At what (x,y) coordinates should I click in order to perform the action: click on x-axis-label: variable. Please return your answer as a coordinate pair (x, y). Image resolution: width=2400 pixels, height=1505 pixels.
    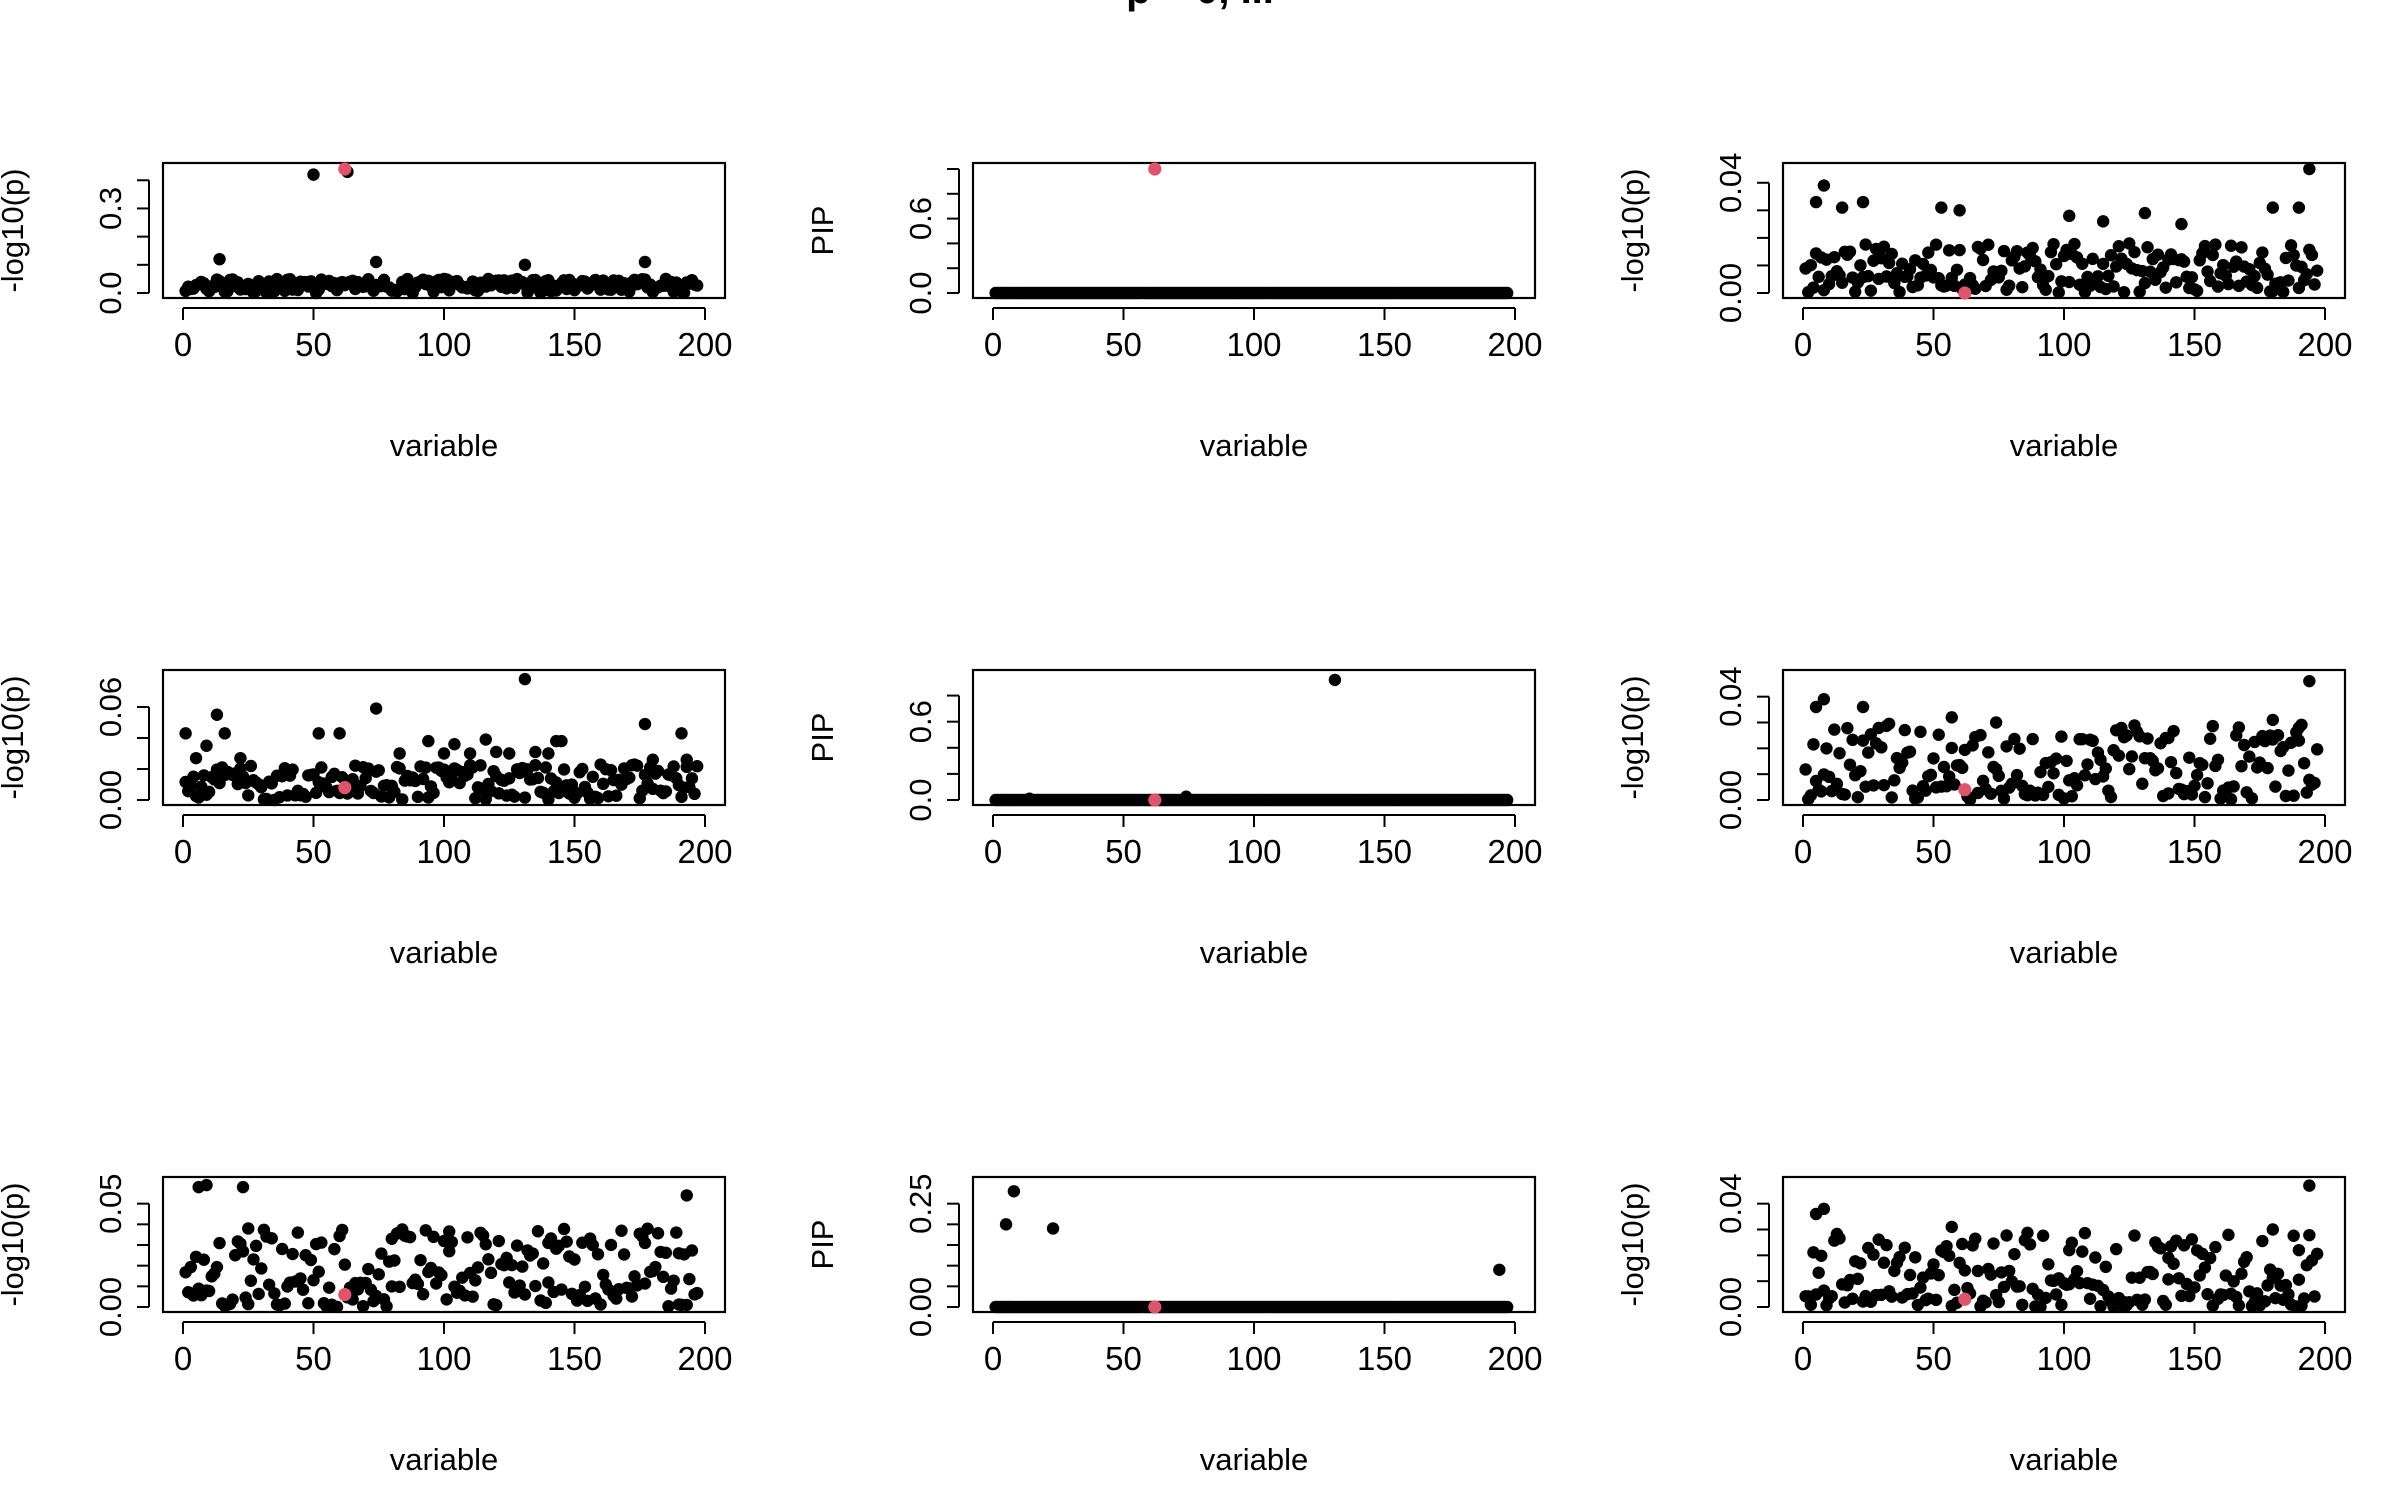
    Looking at the image, I should click on (1254, 445).